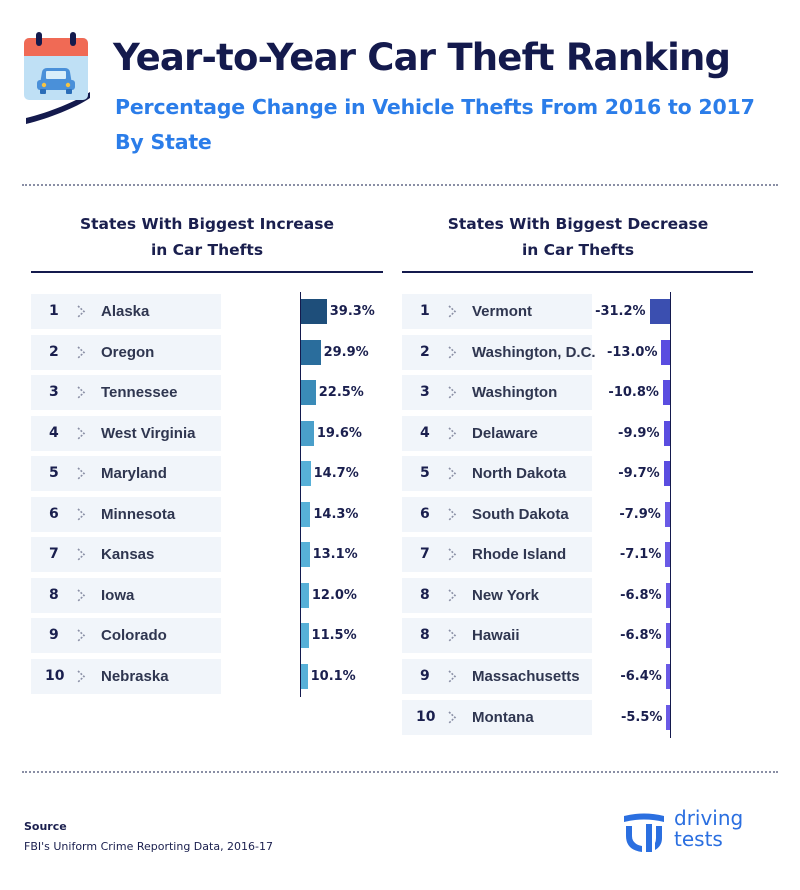 Image resolution: width=800 pixels, height=890 pixels. Describe the element at coordinates (54, 594) in the screenshot. I see `increase-rank: 8` at that location.